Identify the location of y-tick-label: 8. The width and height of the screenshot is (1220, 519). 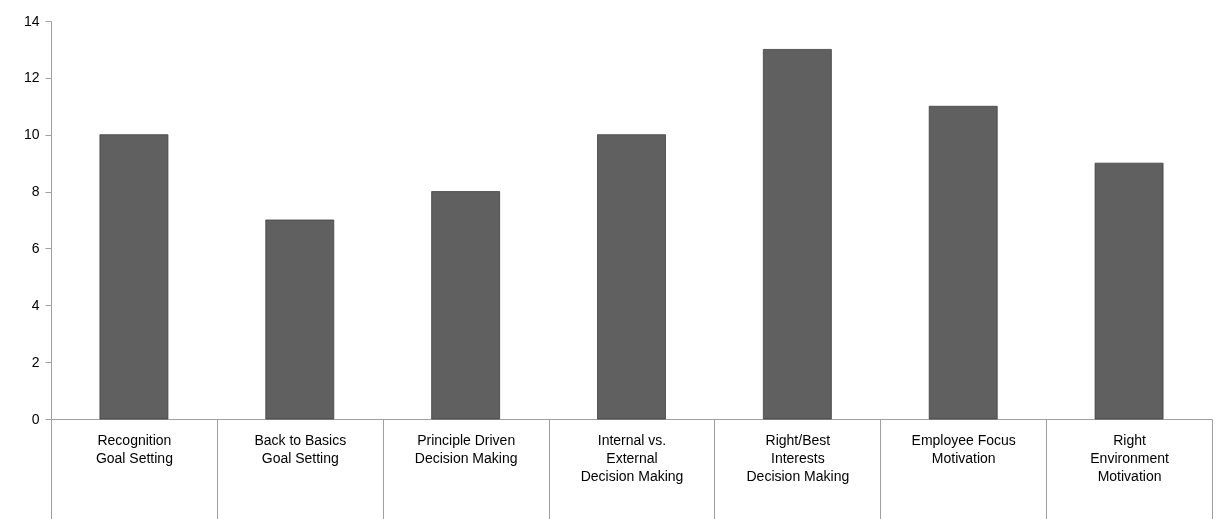
(35, 191).